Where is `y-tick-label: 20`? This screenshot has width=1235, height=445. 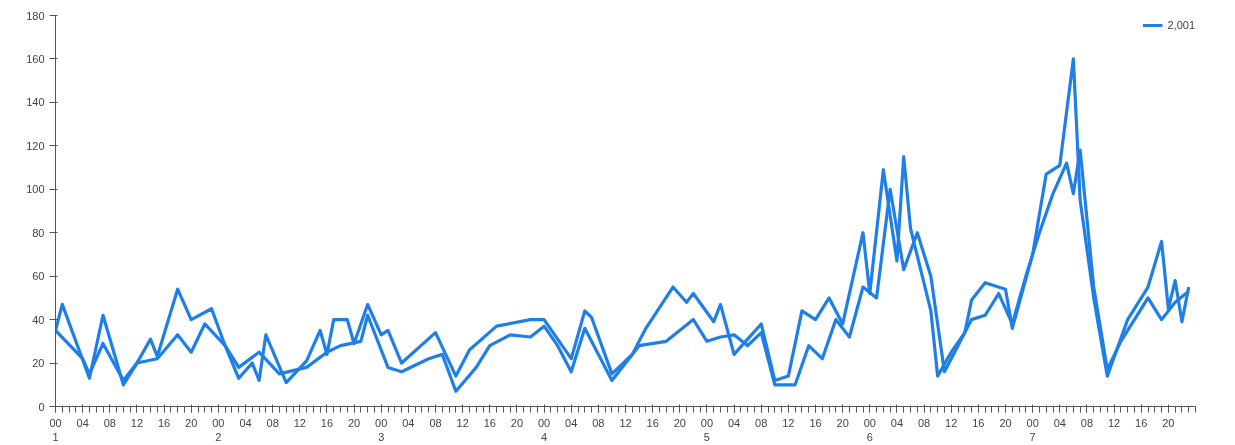 y-tick-label: 20 is located at coordinates (38, 363).